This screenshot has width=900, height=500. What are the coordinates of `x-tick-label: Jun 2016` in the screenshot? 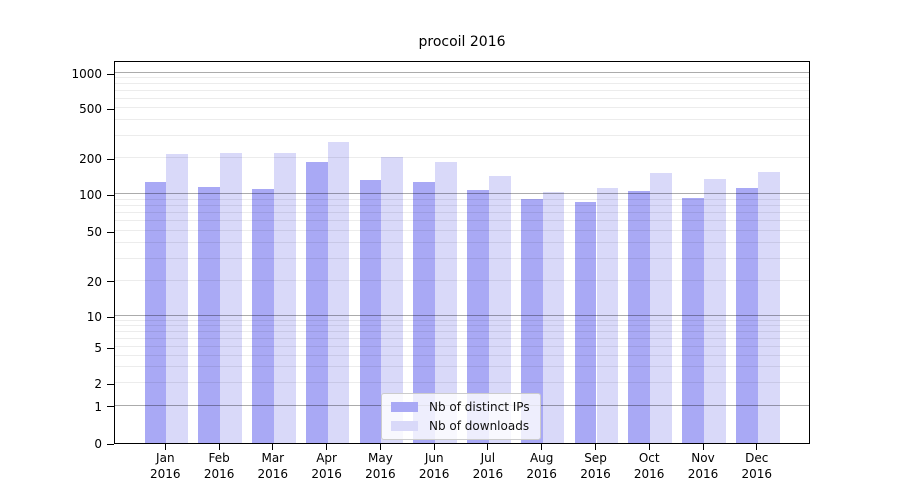 It's located at (434, 466).